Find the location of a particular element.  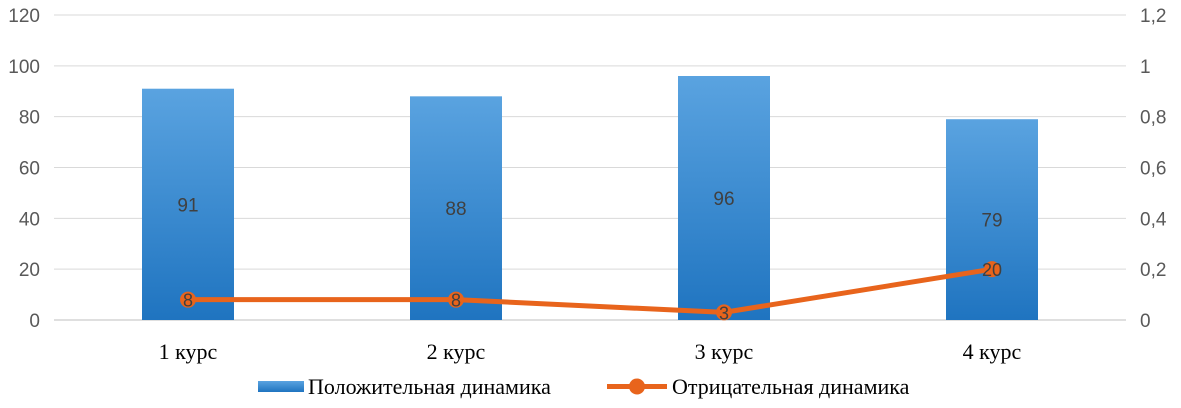

bar-value-label: 96 is located at coordinates (723, 199).